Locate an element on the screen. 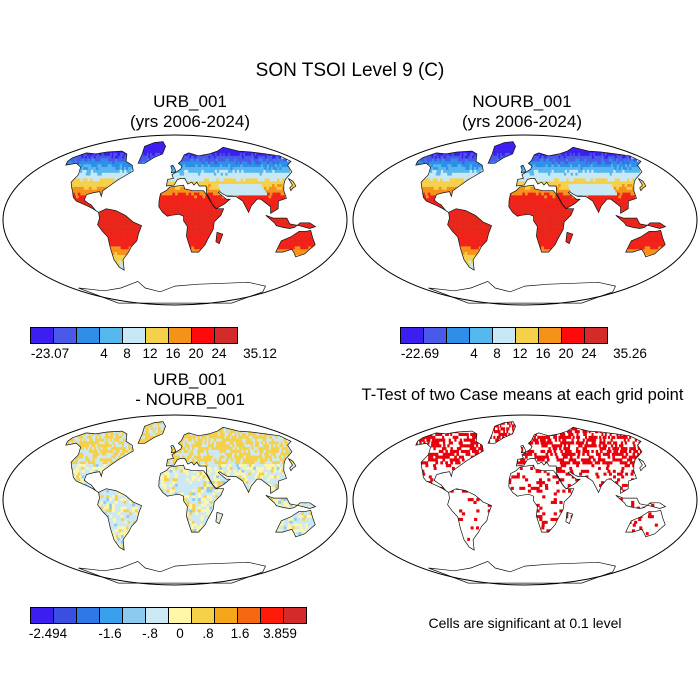 The image size is (700, 700). ttest-note: Cells are significant at 0.1 level is located at coordinates (525, 623).